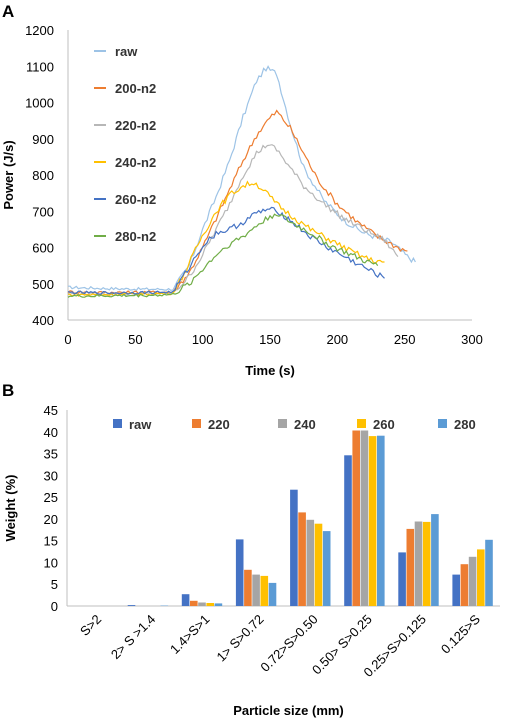  Describe the element at coordinates (67, 339) in the screenshot. I see `panel-a-x-tick-label: 0` at that location.